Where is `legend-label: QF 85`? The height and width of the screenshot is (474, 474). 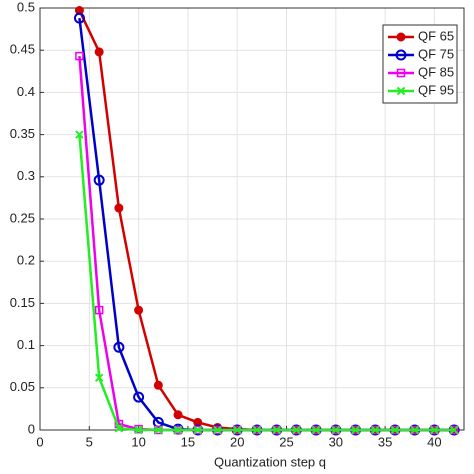
legend-label: QF 85 is located at coordinates (436, 71).